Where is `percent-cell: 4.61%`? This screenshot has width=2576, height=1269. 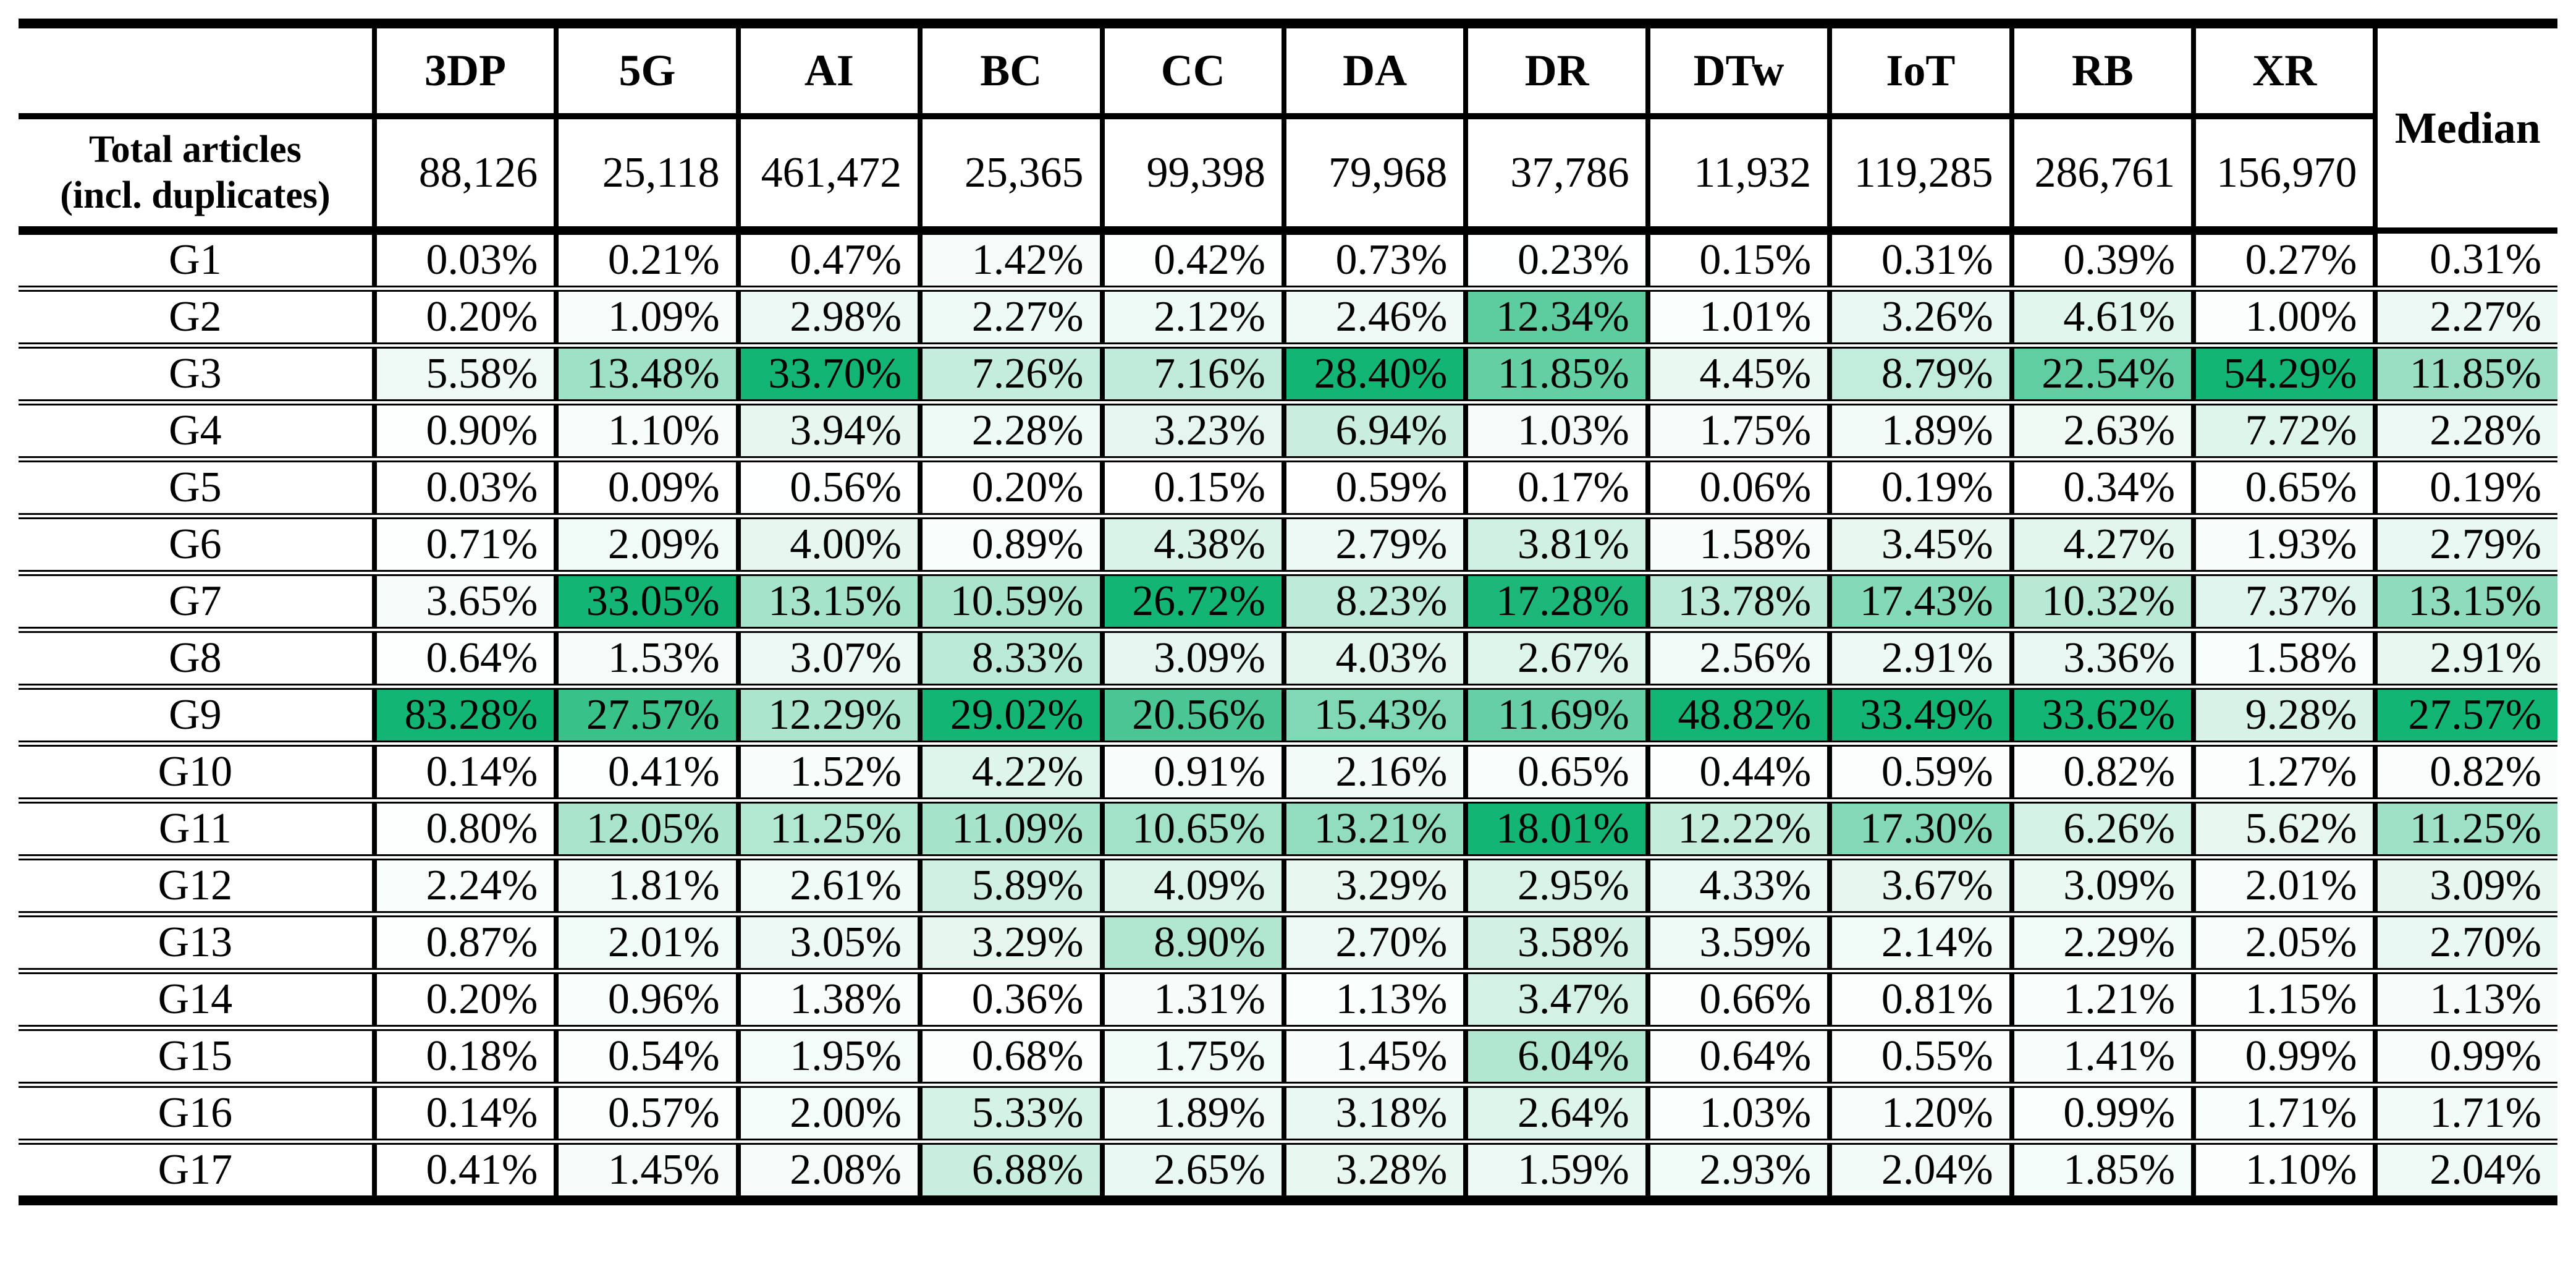
percent-cell: 4.61% is located at coordinates (2101, 319).